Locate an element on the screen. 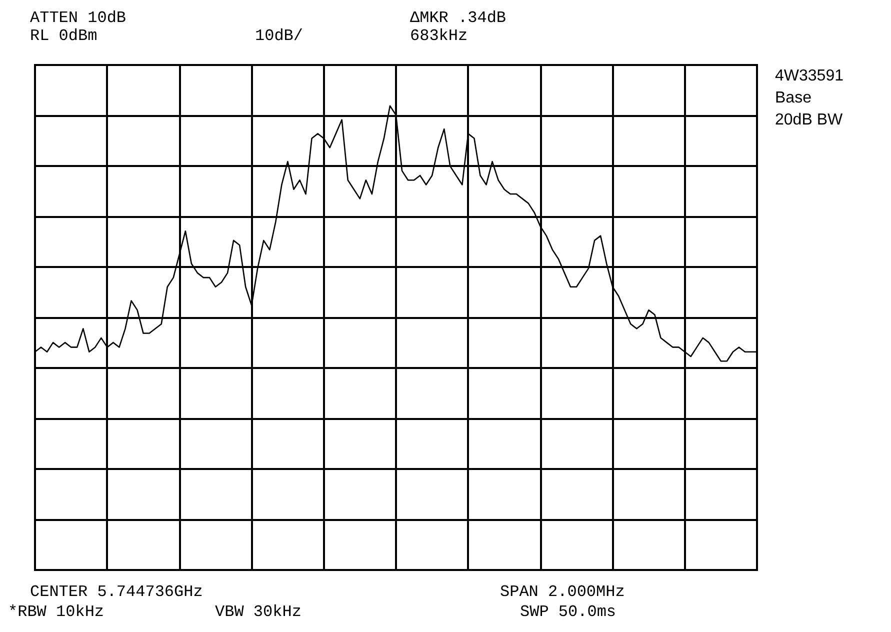  text: Base is located at coordinates (793, 98).